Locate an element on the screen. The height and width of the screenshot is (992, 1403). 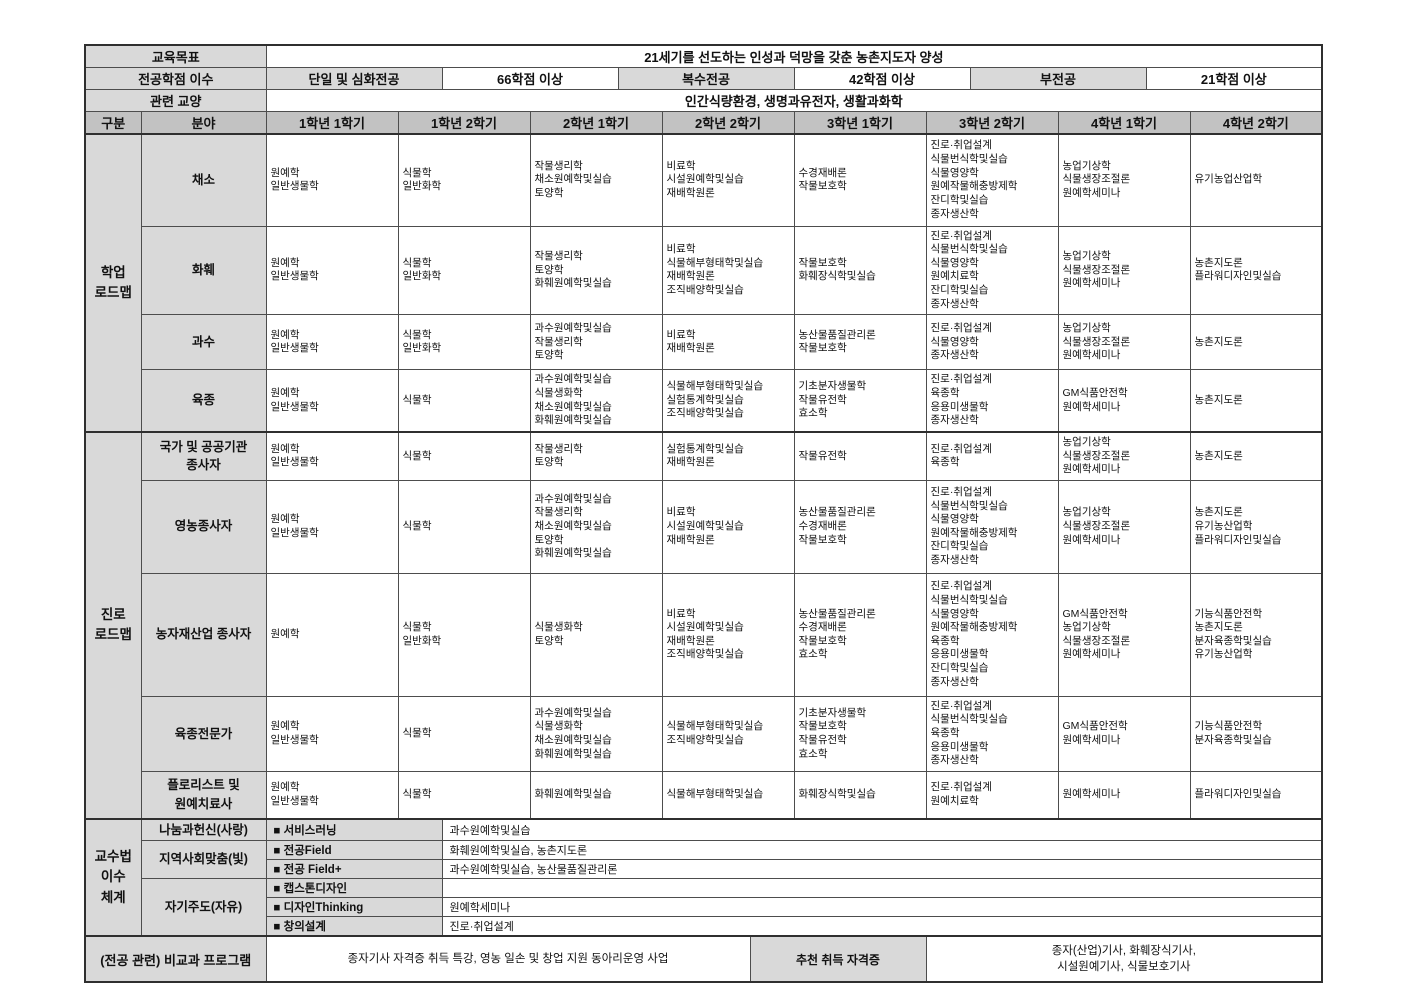
course-cell: 진로·취업설계 육종학 is located at coordinates (992, 455).